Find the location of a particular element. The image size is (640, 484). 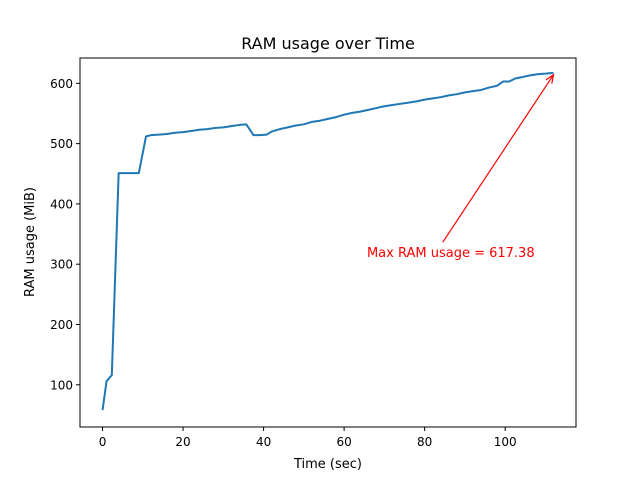

y-axis-label: RAM usage (MiB) is located at coordinates (30, 242).